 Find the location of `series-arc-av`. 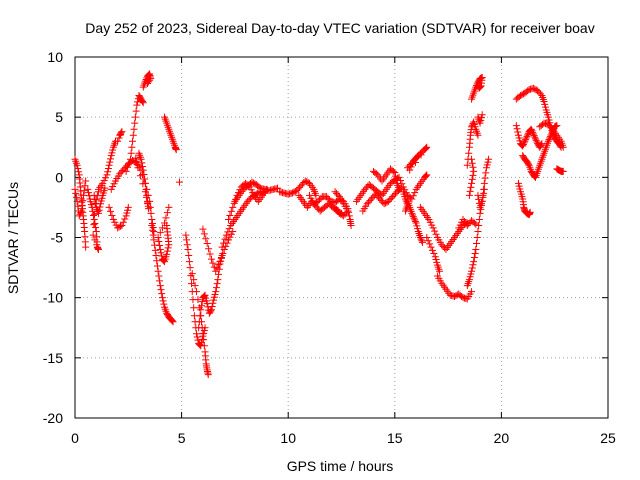

series-arc-av is located at coordinates (551, 135).